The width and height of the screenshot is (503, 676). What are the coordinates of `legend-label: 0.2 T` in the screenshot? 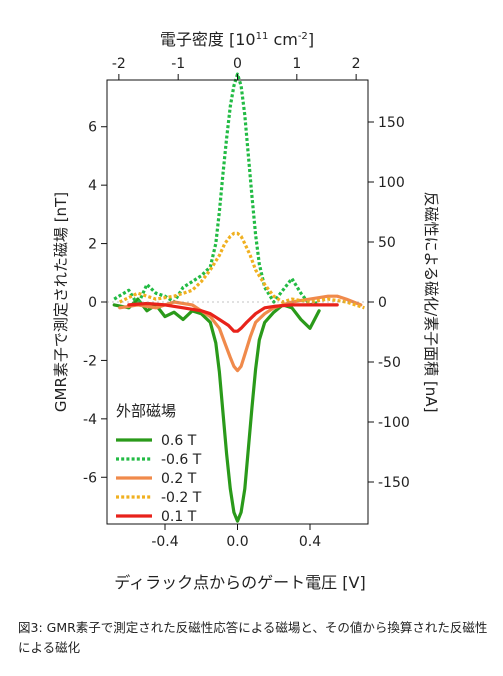 It's located at (179, 479).